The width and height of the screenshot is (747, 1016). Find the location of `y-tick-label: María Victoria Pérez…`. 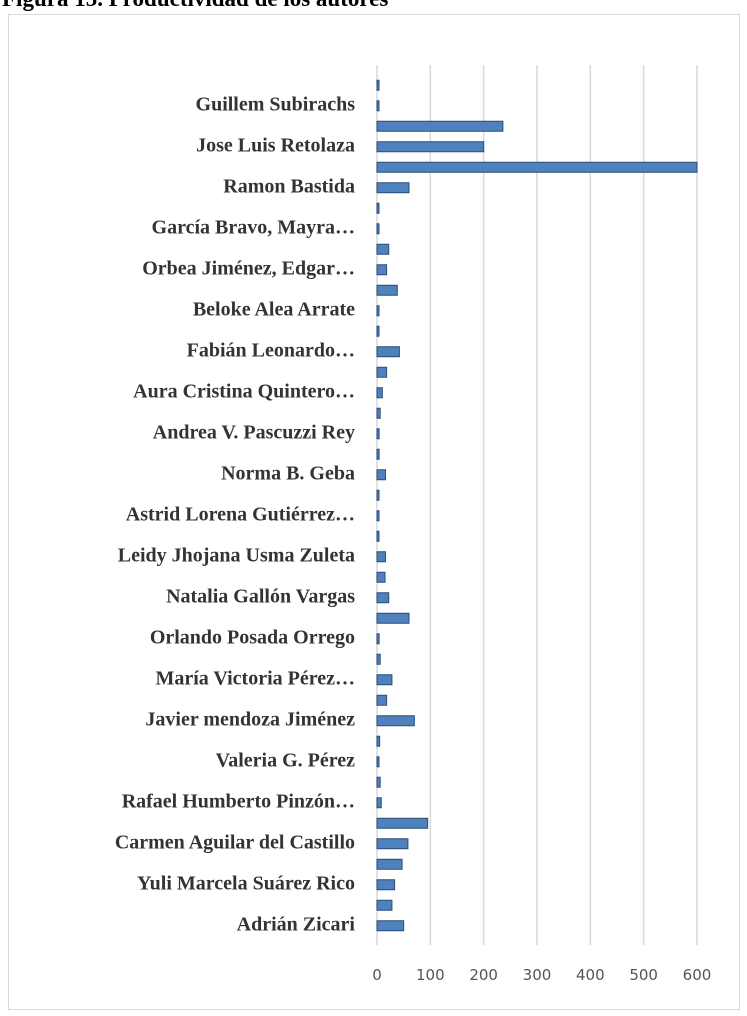

y-tick-label: María Victoria Pérez… is located at coordinates (255, 678).